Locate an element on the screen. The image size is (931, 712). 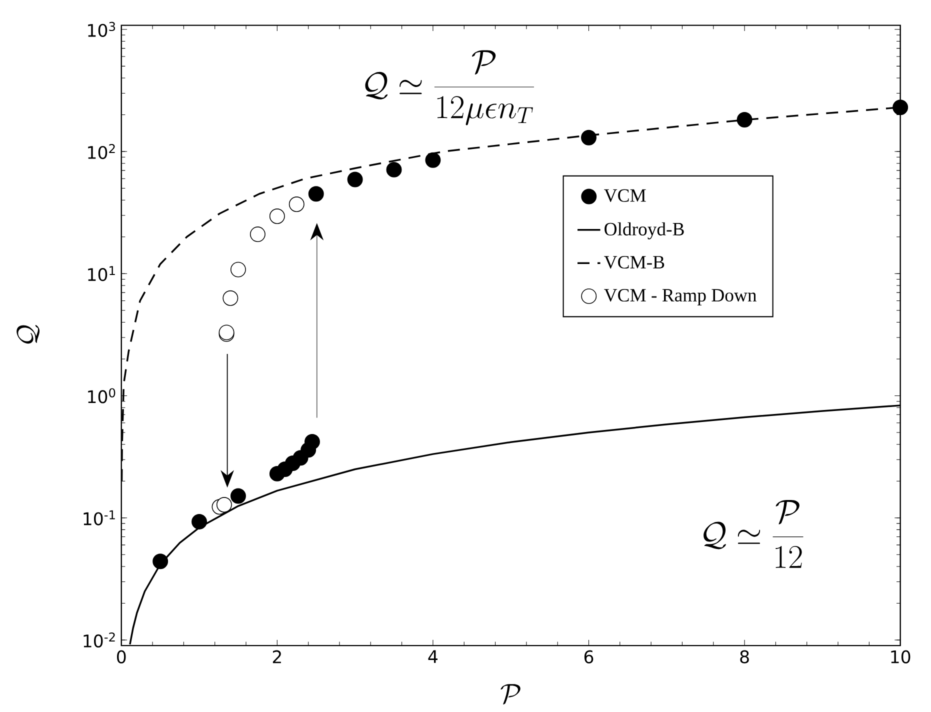
x-tick-label: 0 is located at coordinates (121, 657).